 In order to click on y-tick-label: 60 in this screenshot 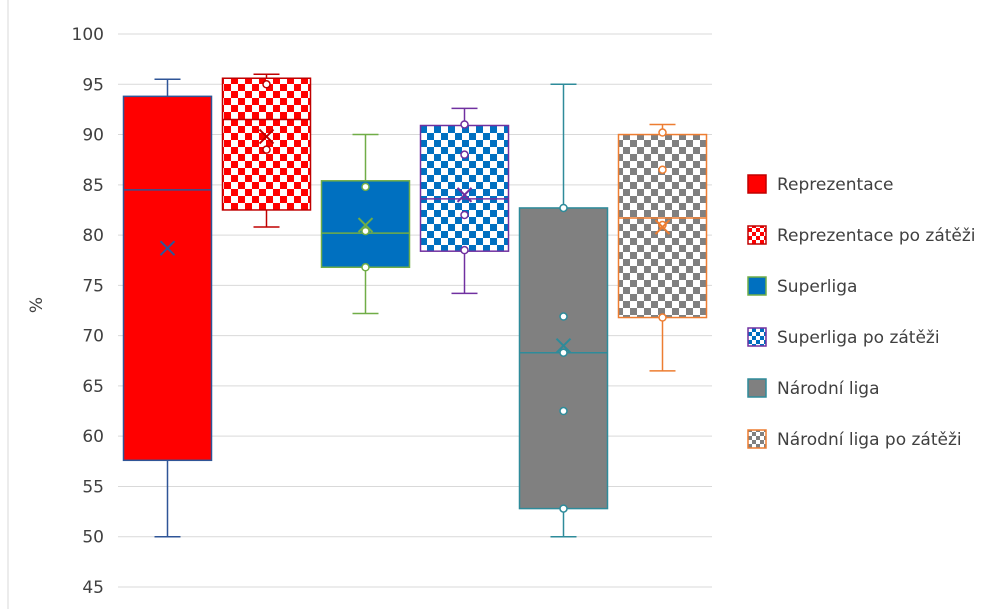, I will do `click(93, 437)`.